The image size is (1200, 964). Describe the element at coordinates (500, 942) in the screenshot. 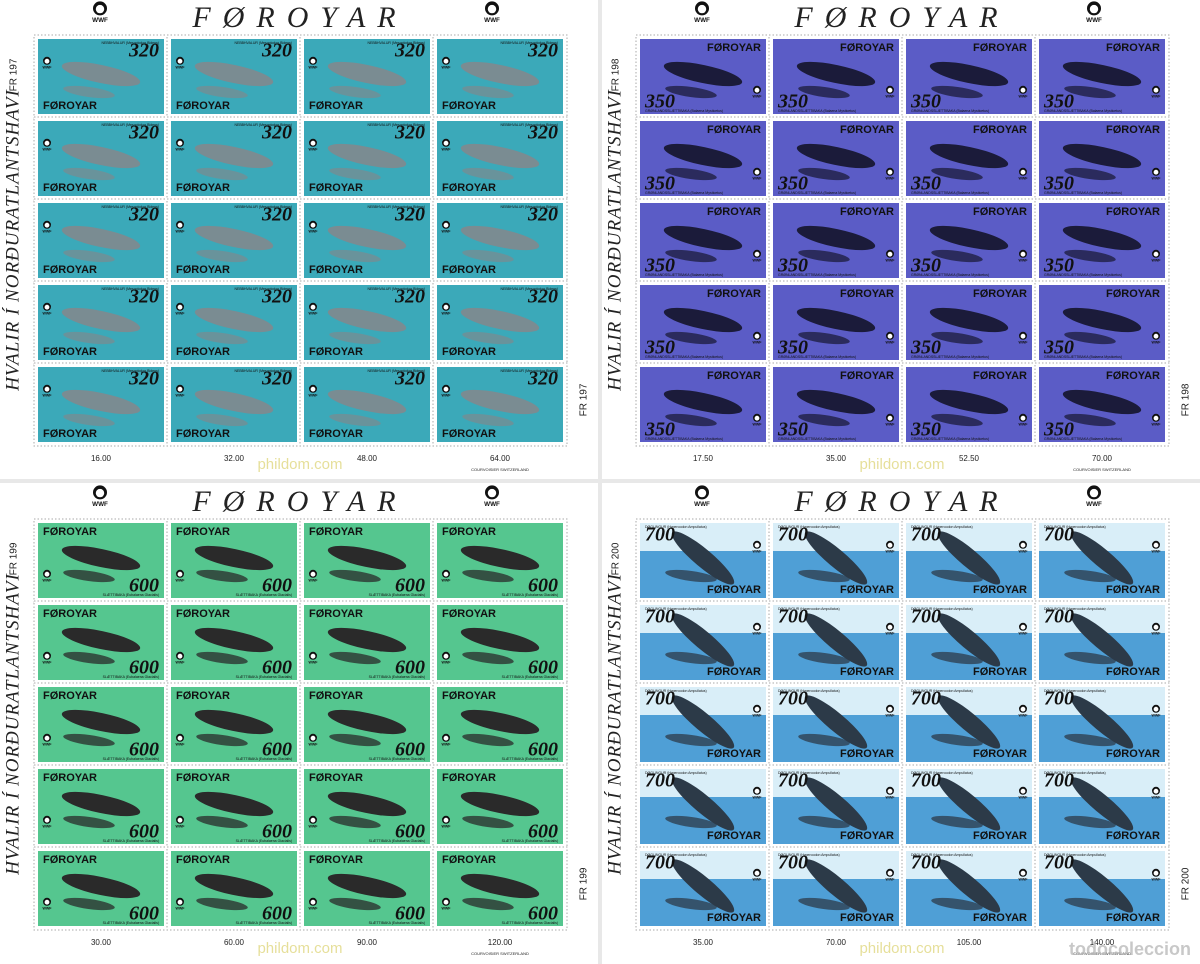

I see `sheet-total: 120.00` at that location.